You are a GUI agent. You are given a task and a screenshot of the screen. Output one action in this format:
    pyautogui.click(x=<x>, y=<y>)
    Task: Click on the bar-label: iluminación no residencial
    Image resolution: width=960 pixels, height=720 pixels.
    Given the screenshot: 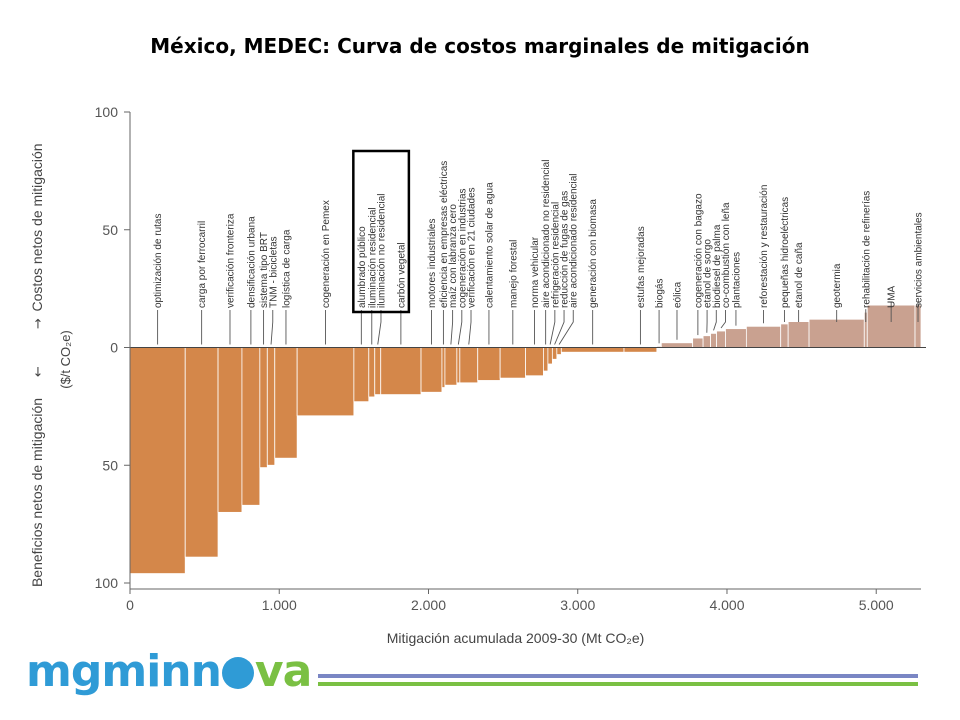 What is the action you would take?
    pyautogui.click(x=381, y=250)
    